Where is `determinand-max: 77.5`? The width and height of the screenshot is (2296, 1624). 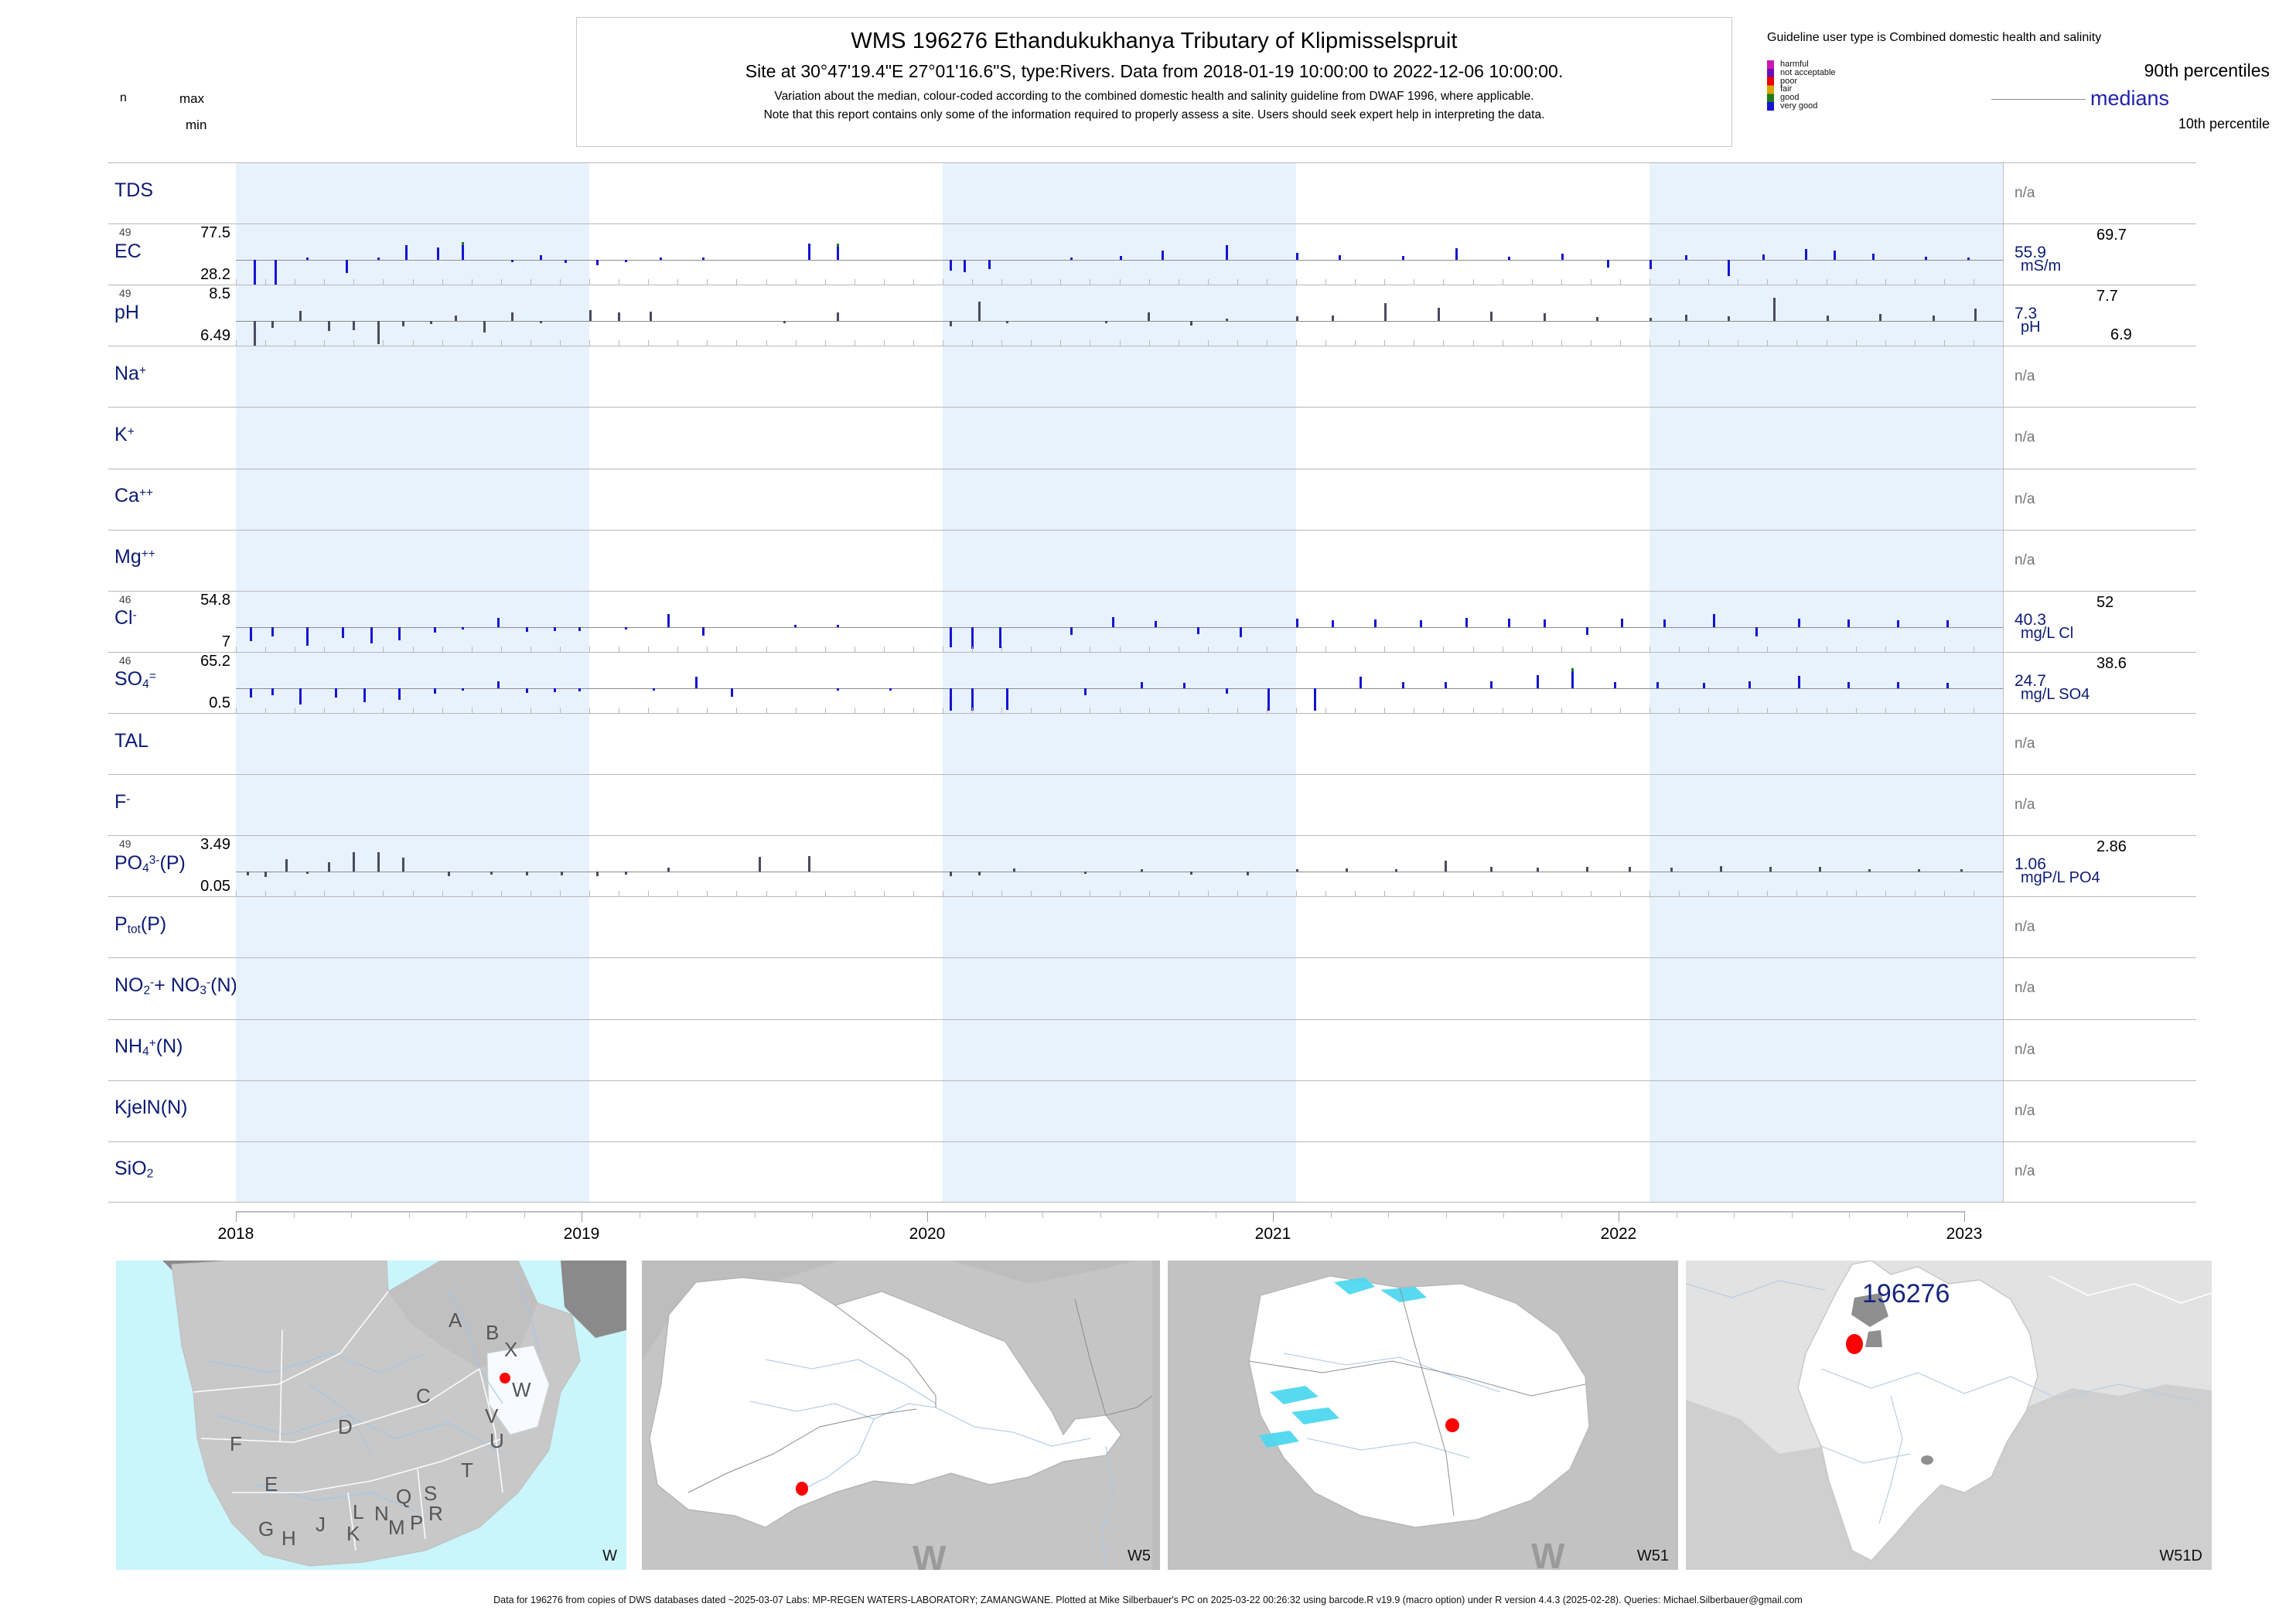 determinand-max: 77.5 is located at coordinates (215, 233).